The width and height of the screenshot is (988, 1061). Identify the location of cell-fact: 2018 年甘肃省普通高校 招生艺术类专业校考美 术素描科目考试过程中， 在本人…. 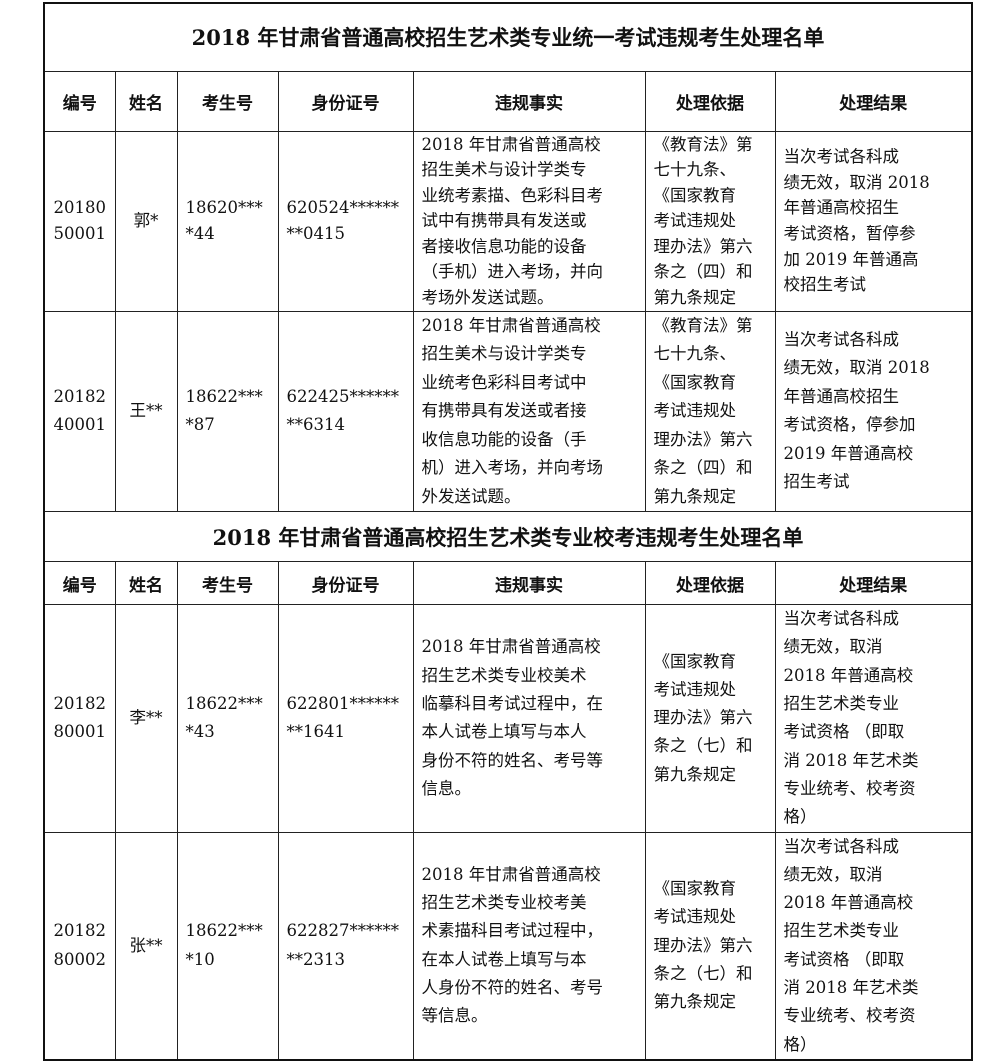
(529, 946).